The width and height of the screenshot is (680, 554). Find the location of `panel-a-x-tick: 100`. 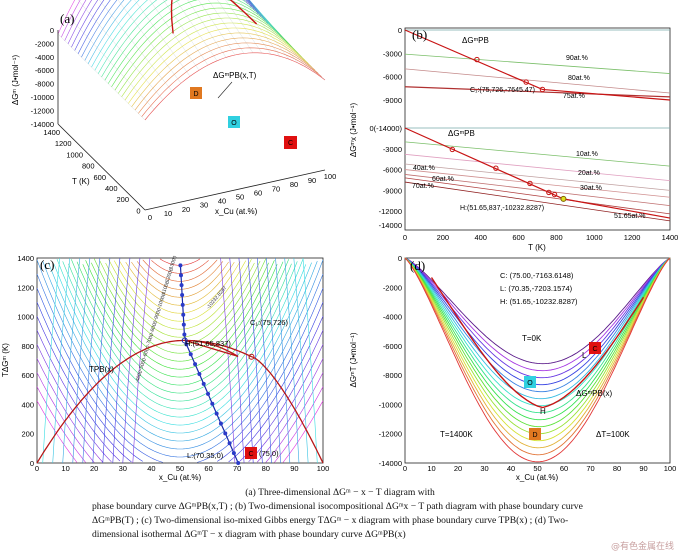

panel-a-x-tick: 100 is located at coordinates (330, 176).